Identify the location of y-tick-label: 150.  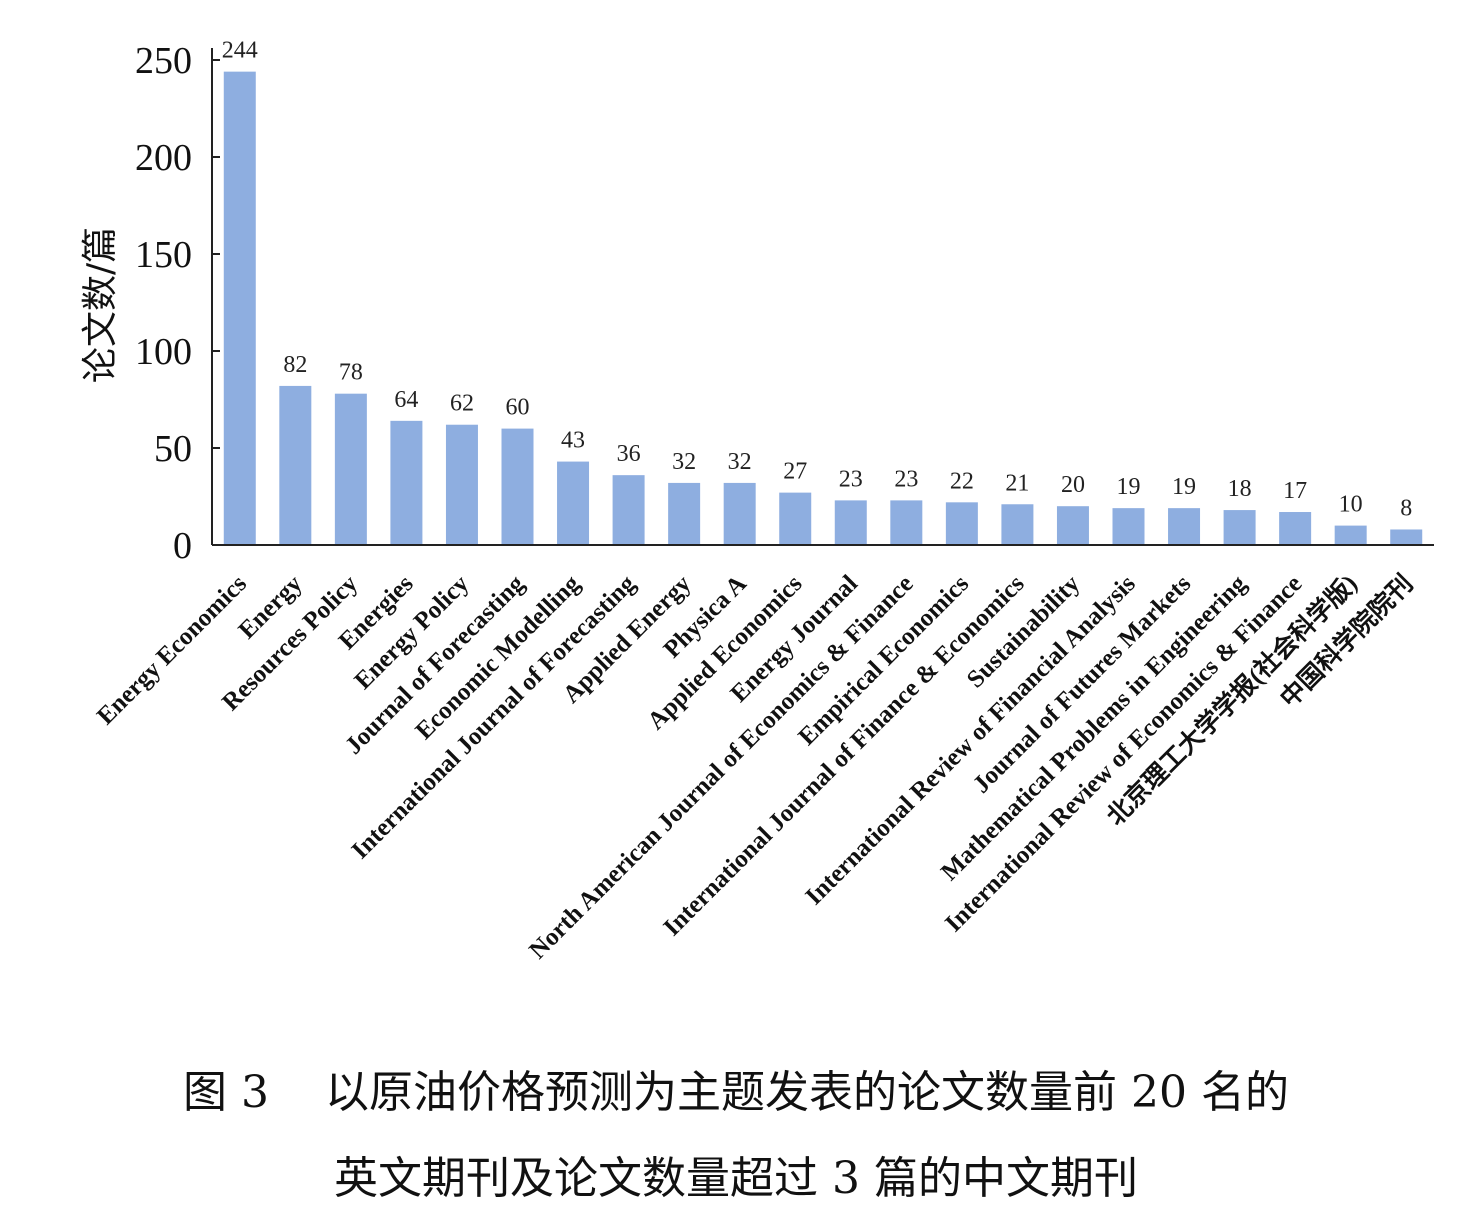
(163, 255).